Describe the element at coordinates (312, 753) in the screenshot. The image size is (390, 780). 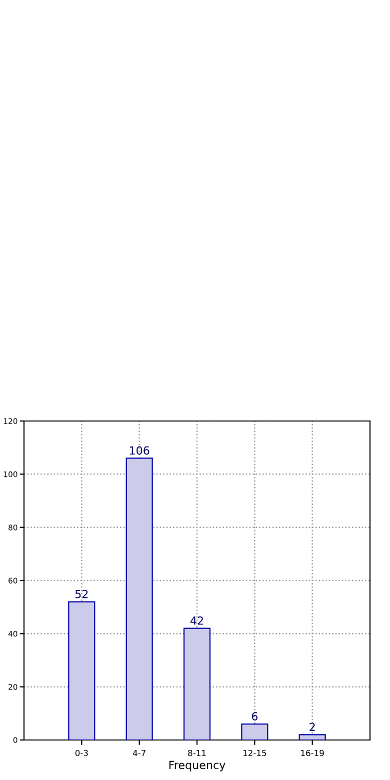
I see `x-tick-label: 16-19` at that location.